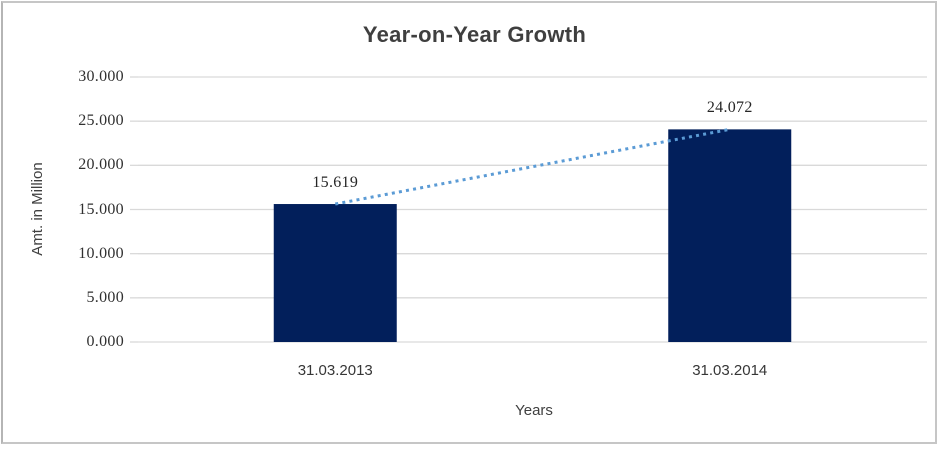  I want to click on category-label: 31.03.2014, so click(730, 370).